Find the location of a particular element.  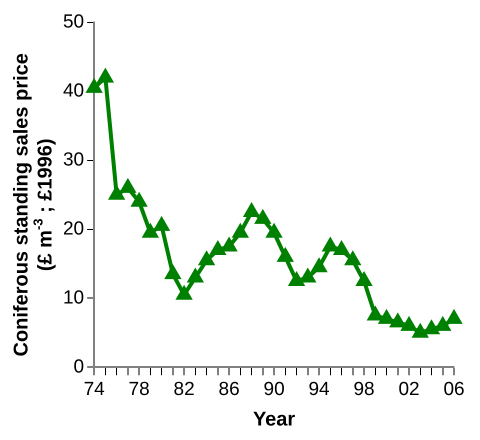

x-tick-label: 06 is located at coordinates (454, 389).